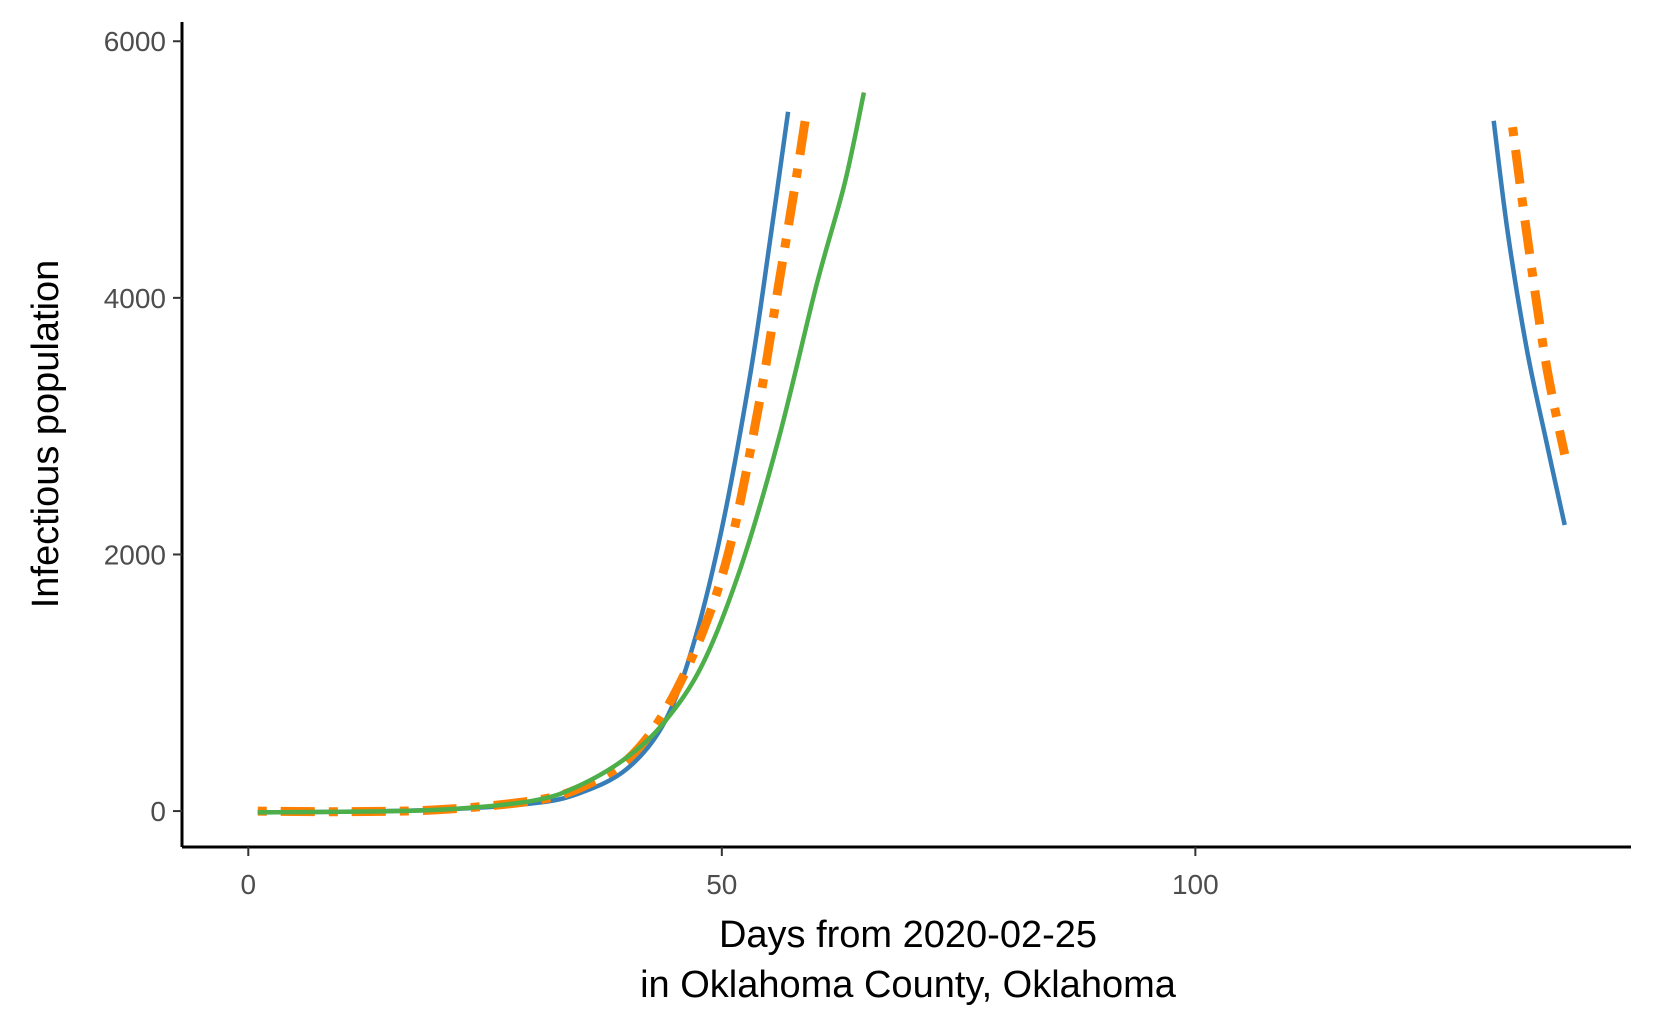 The width and height of the screenshot is (1659, 1025). Describe the element at coordinates (721, 884) in the screenshot. I see `x-tick-label: 50` at that location.